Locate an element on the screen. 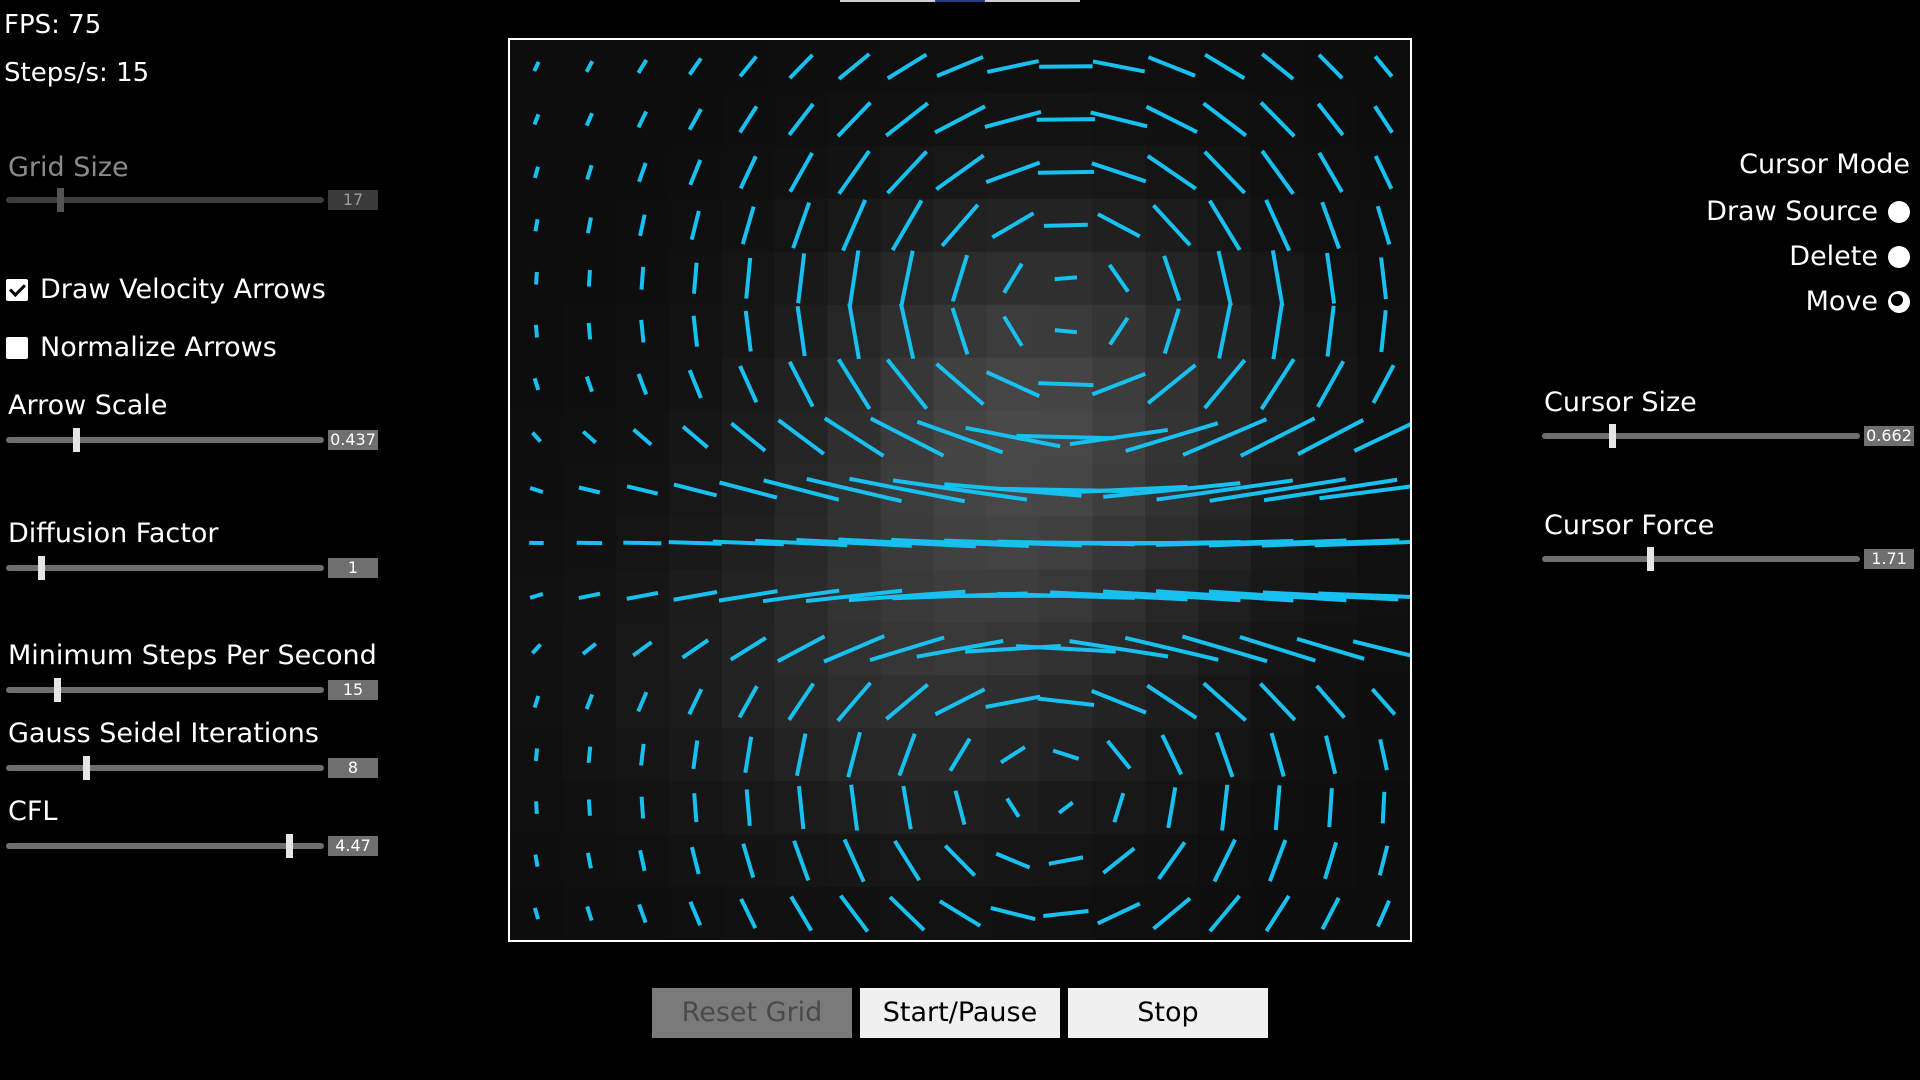  delete-radio is located at coordinates (1899, 257).